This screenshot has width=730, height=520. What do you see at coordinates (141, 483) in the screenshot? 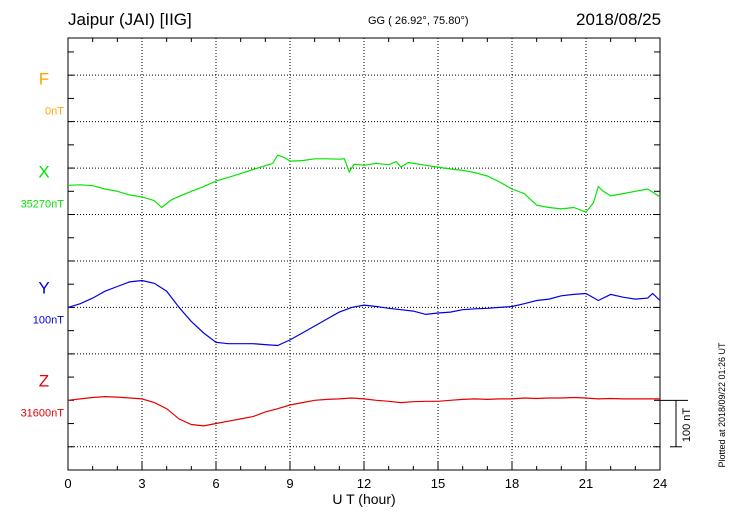
I see `x-tick-label: 3` at bounding box center [141, 483].